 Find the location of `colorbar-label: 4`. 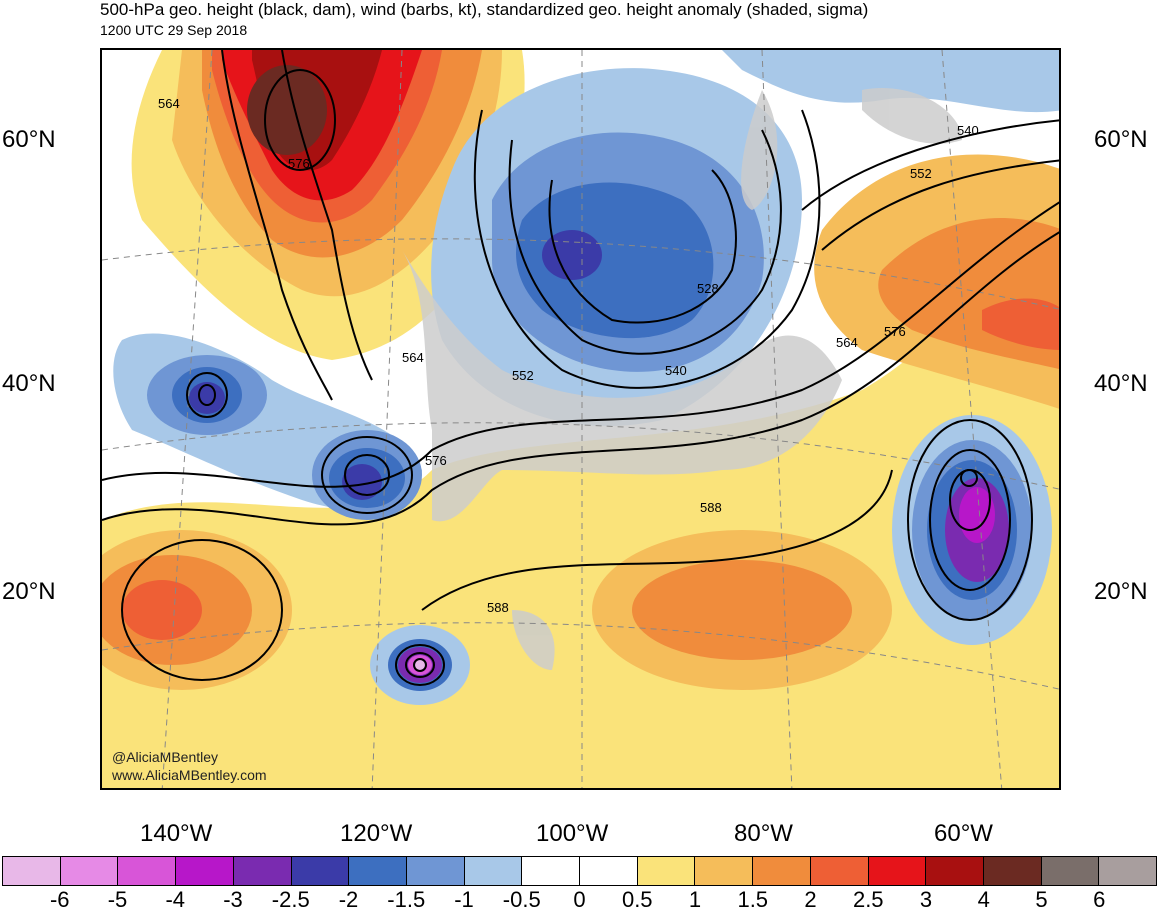

colorbar-label: 4 is located at coordinates (983, 899).